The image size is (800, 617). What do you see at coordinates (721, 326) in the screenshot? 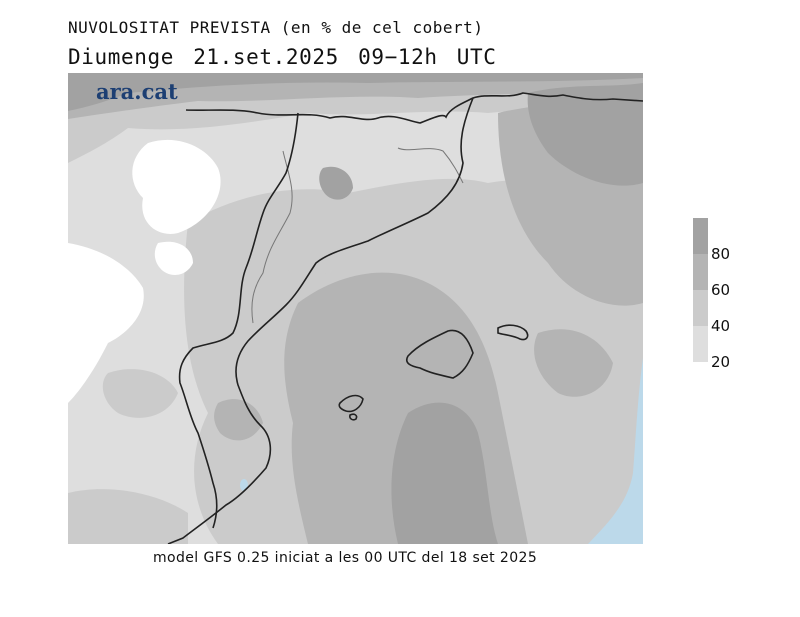
I see `legend-label-40: 40` at bounding box center [721, 326].